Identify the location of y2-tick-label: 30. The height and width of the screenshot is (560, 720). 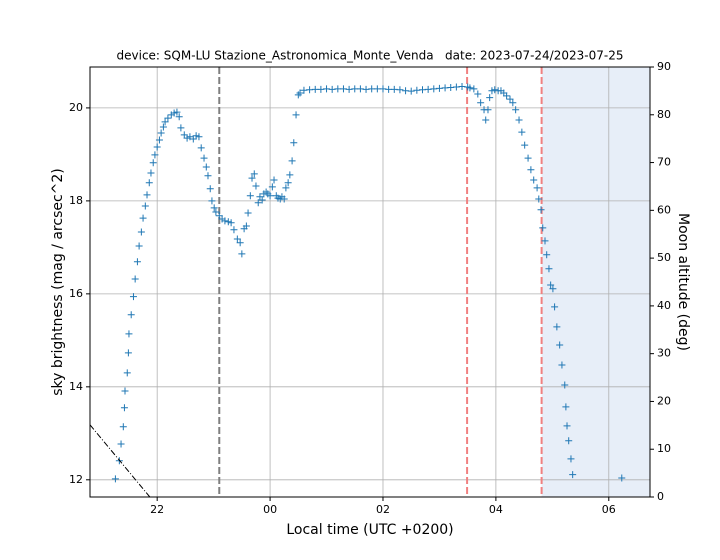
(664, 353).